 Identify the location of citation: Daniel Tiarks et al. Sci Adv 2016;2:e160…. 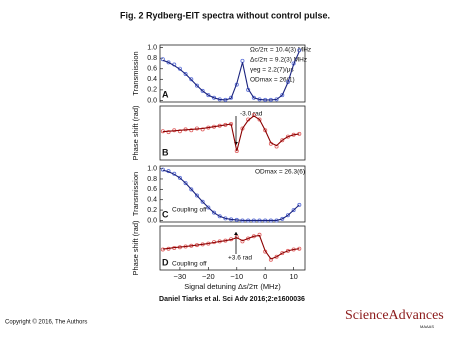
(232, 299).